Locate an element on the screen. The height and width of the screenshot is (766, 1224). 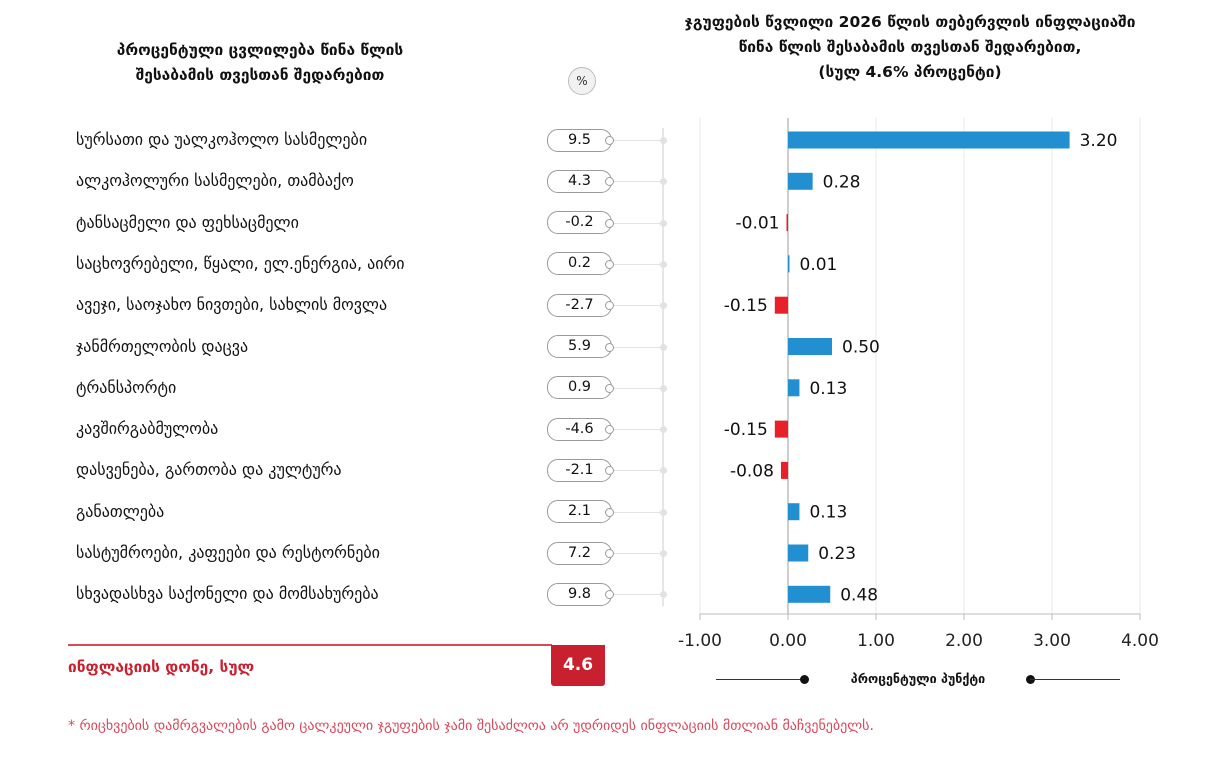
percent-change-pill: 2.1 is located at coordinates (579, 512).